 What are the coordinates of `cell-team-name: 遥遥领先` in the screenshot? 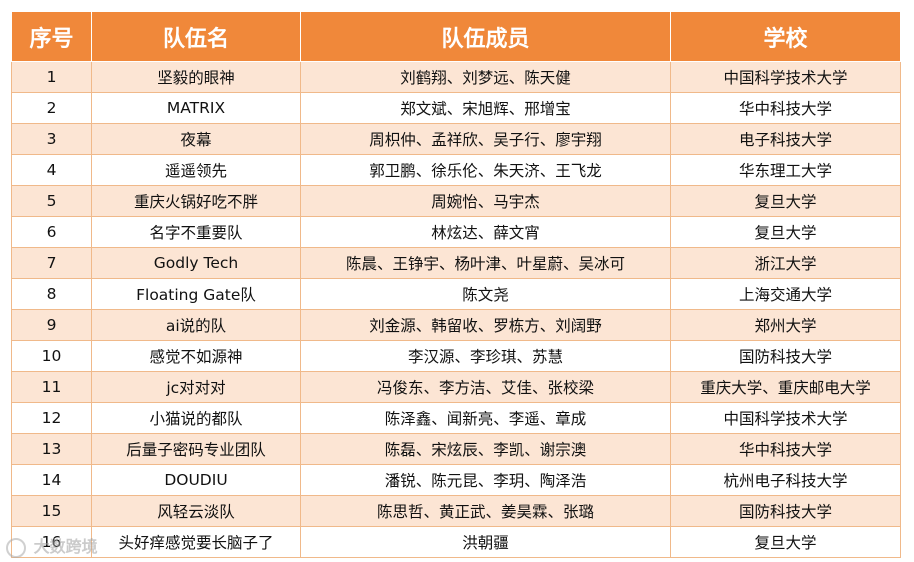 It's located at (196, 170).